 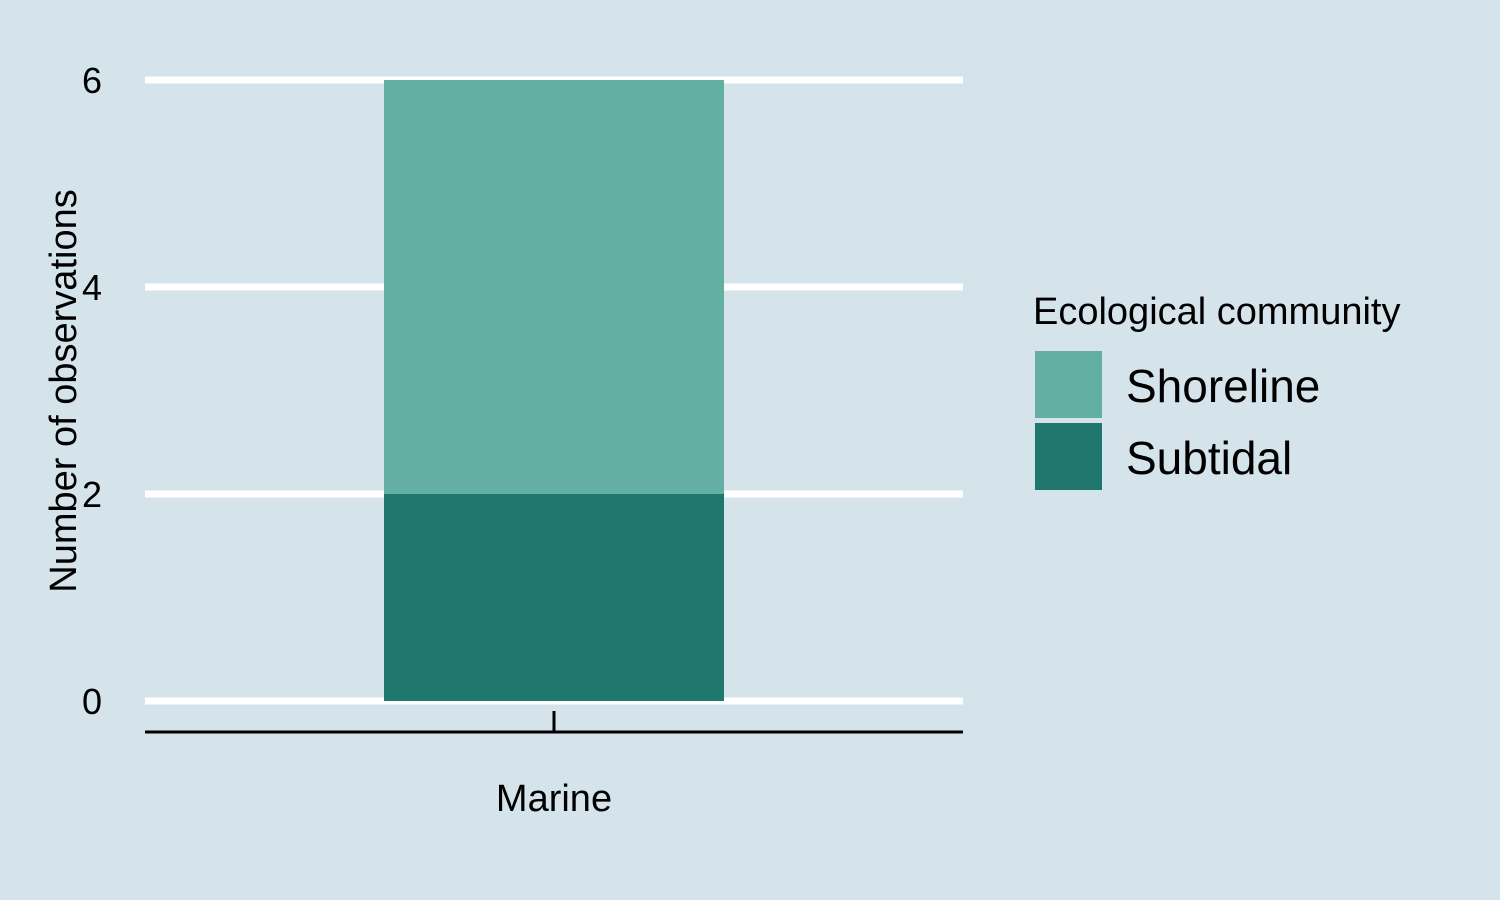 I want to click on x-tick-label: Marine, so click(x=554, y=799).